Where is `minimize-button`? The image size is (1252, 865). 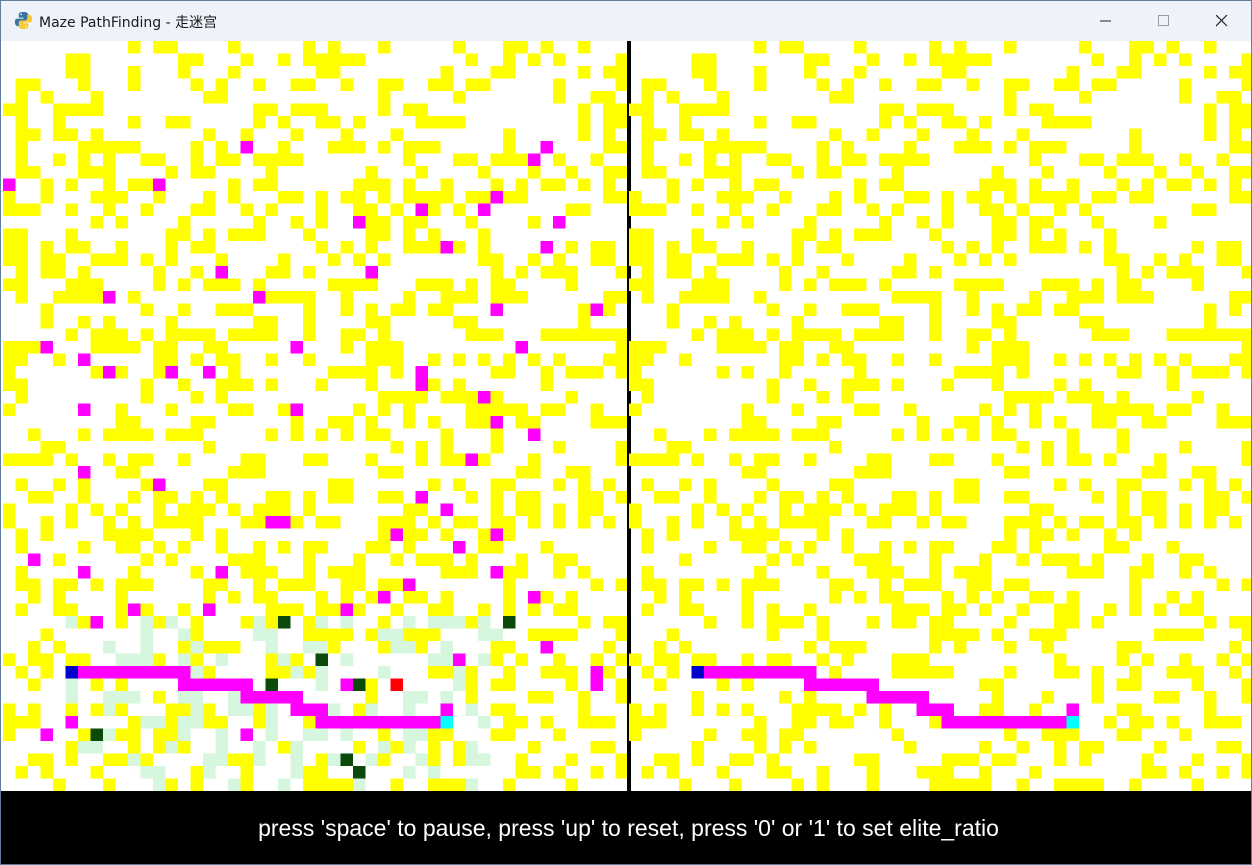 minimize-button is located at coordinates (1106, 21).